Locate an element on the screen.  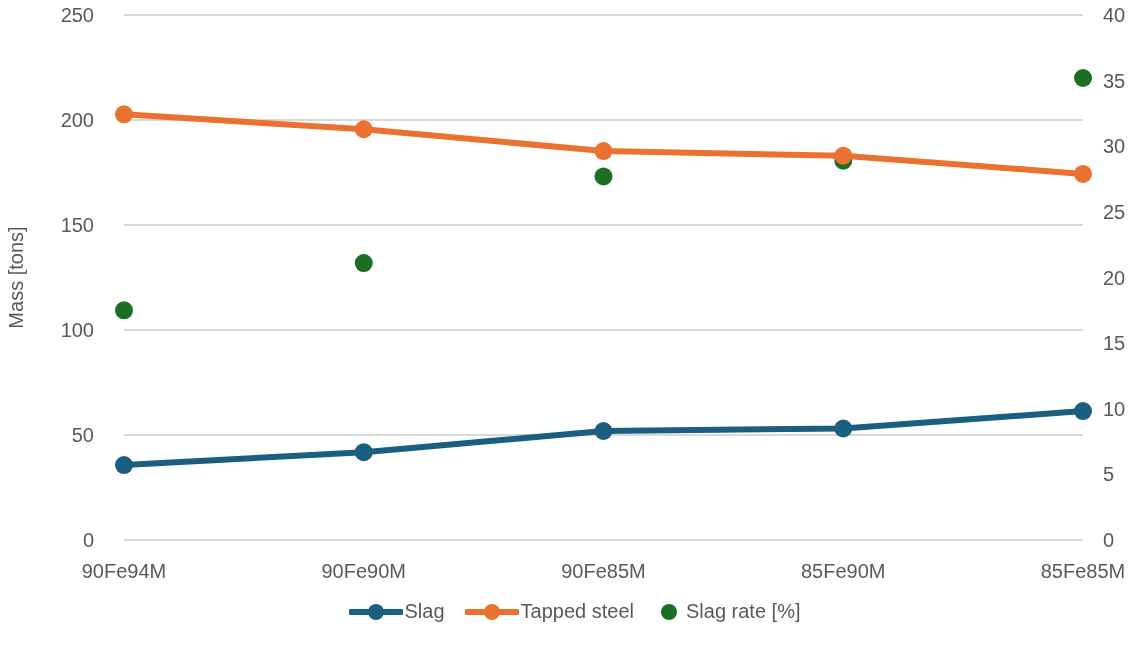
legend-label: Tapped steel is located at coordinates (577, 611).